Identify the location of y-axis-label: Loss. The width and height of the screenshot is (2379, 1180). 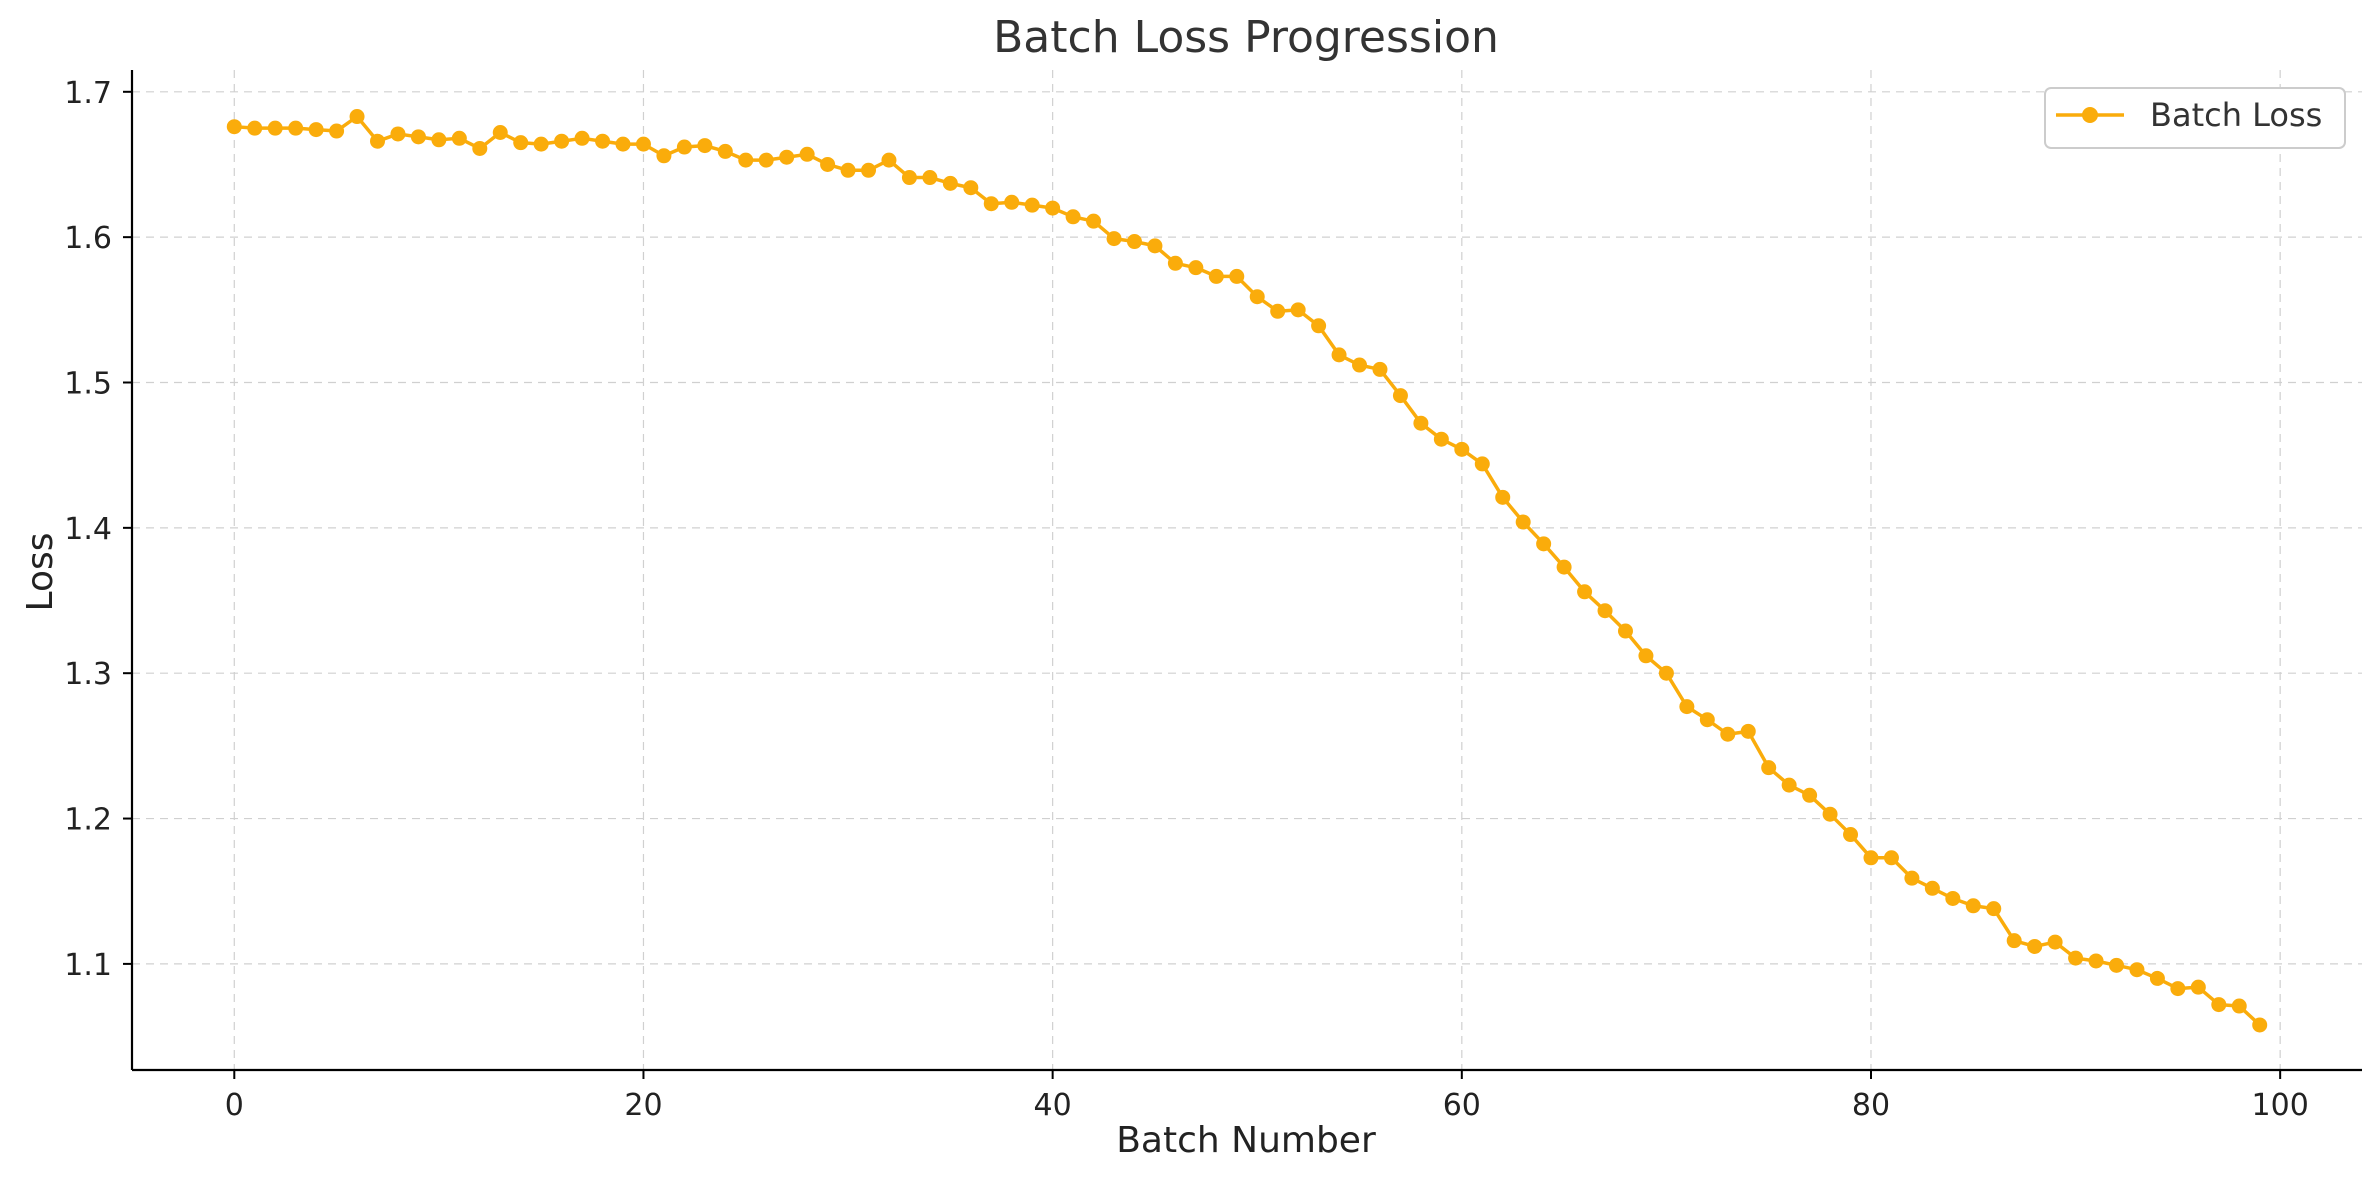
(40, 572).